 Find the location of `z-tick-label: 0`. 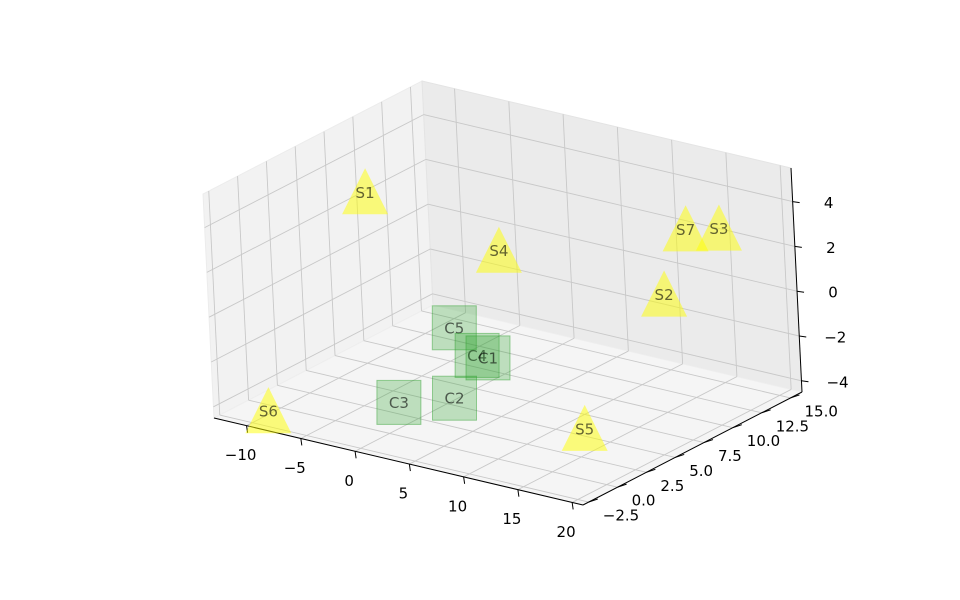

z-tick-label: 0 is located at coordinates (833, 293).